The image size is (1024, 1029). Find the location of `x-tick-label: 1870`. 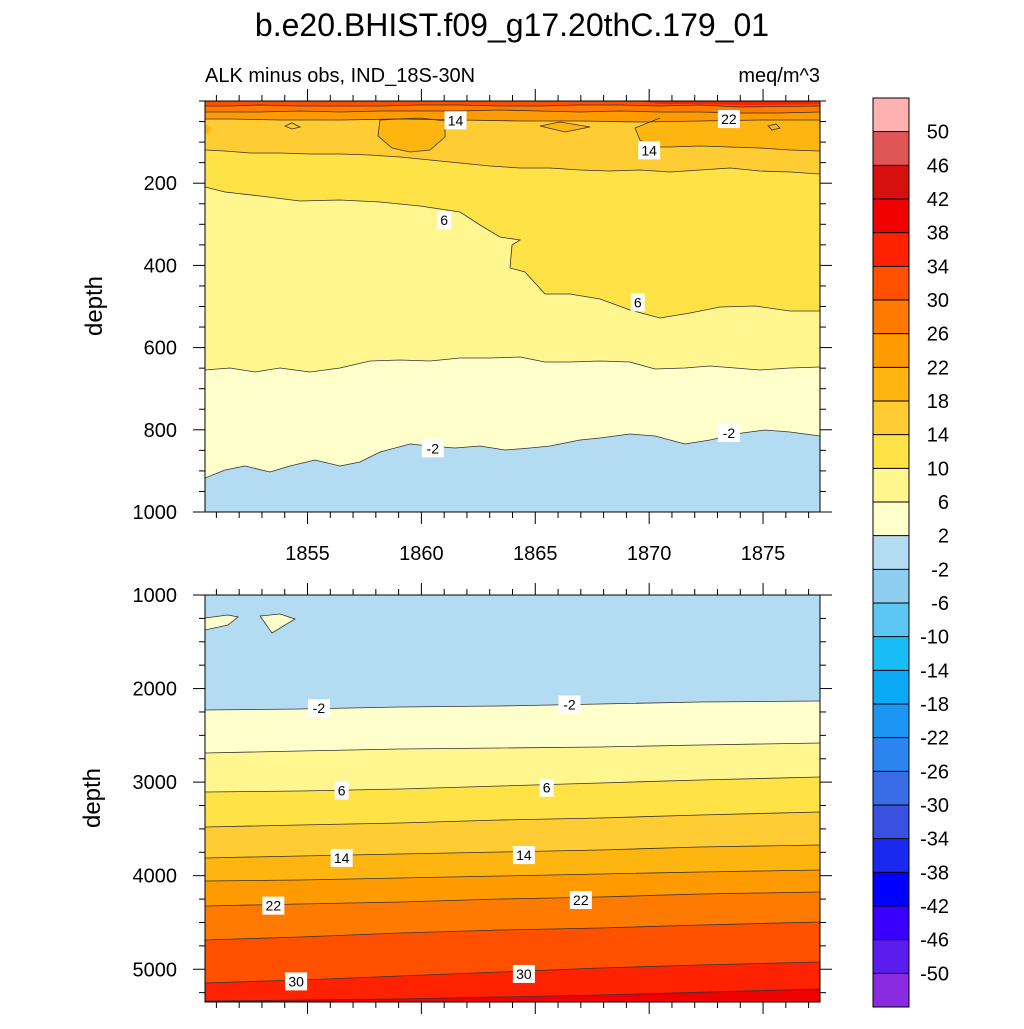

x-tick-label: 1870 is located at coordinates (649, 554).